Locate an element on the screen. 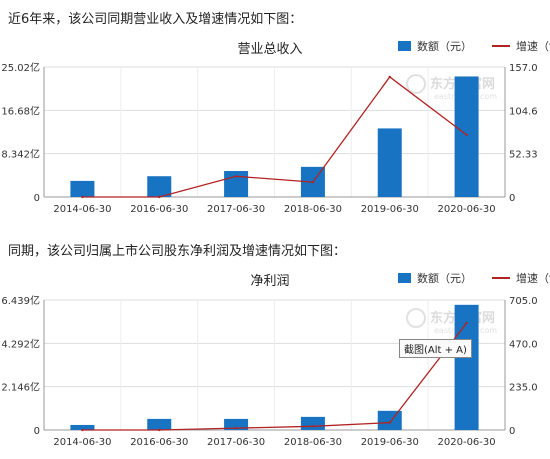 This screenshot has height=459, width=550. y-left-tick-label: 2.146亿 is located at coordinates (20, 387).